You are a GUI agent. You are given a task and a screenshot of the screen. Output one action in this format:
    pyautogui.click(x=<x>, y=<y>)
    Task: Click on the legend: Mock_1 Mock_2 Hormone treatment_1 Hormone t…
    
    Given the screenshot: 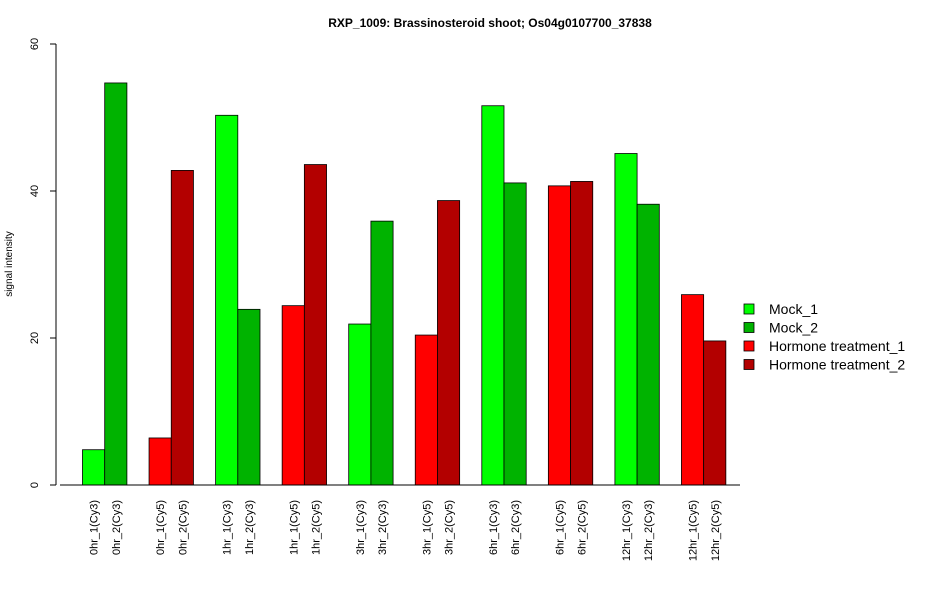 What is the action you would take?
    pyautogui.click(x=824, y=337)
    